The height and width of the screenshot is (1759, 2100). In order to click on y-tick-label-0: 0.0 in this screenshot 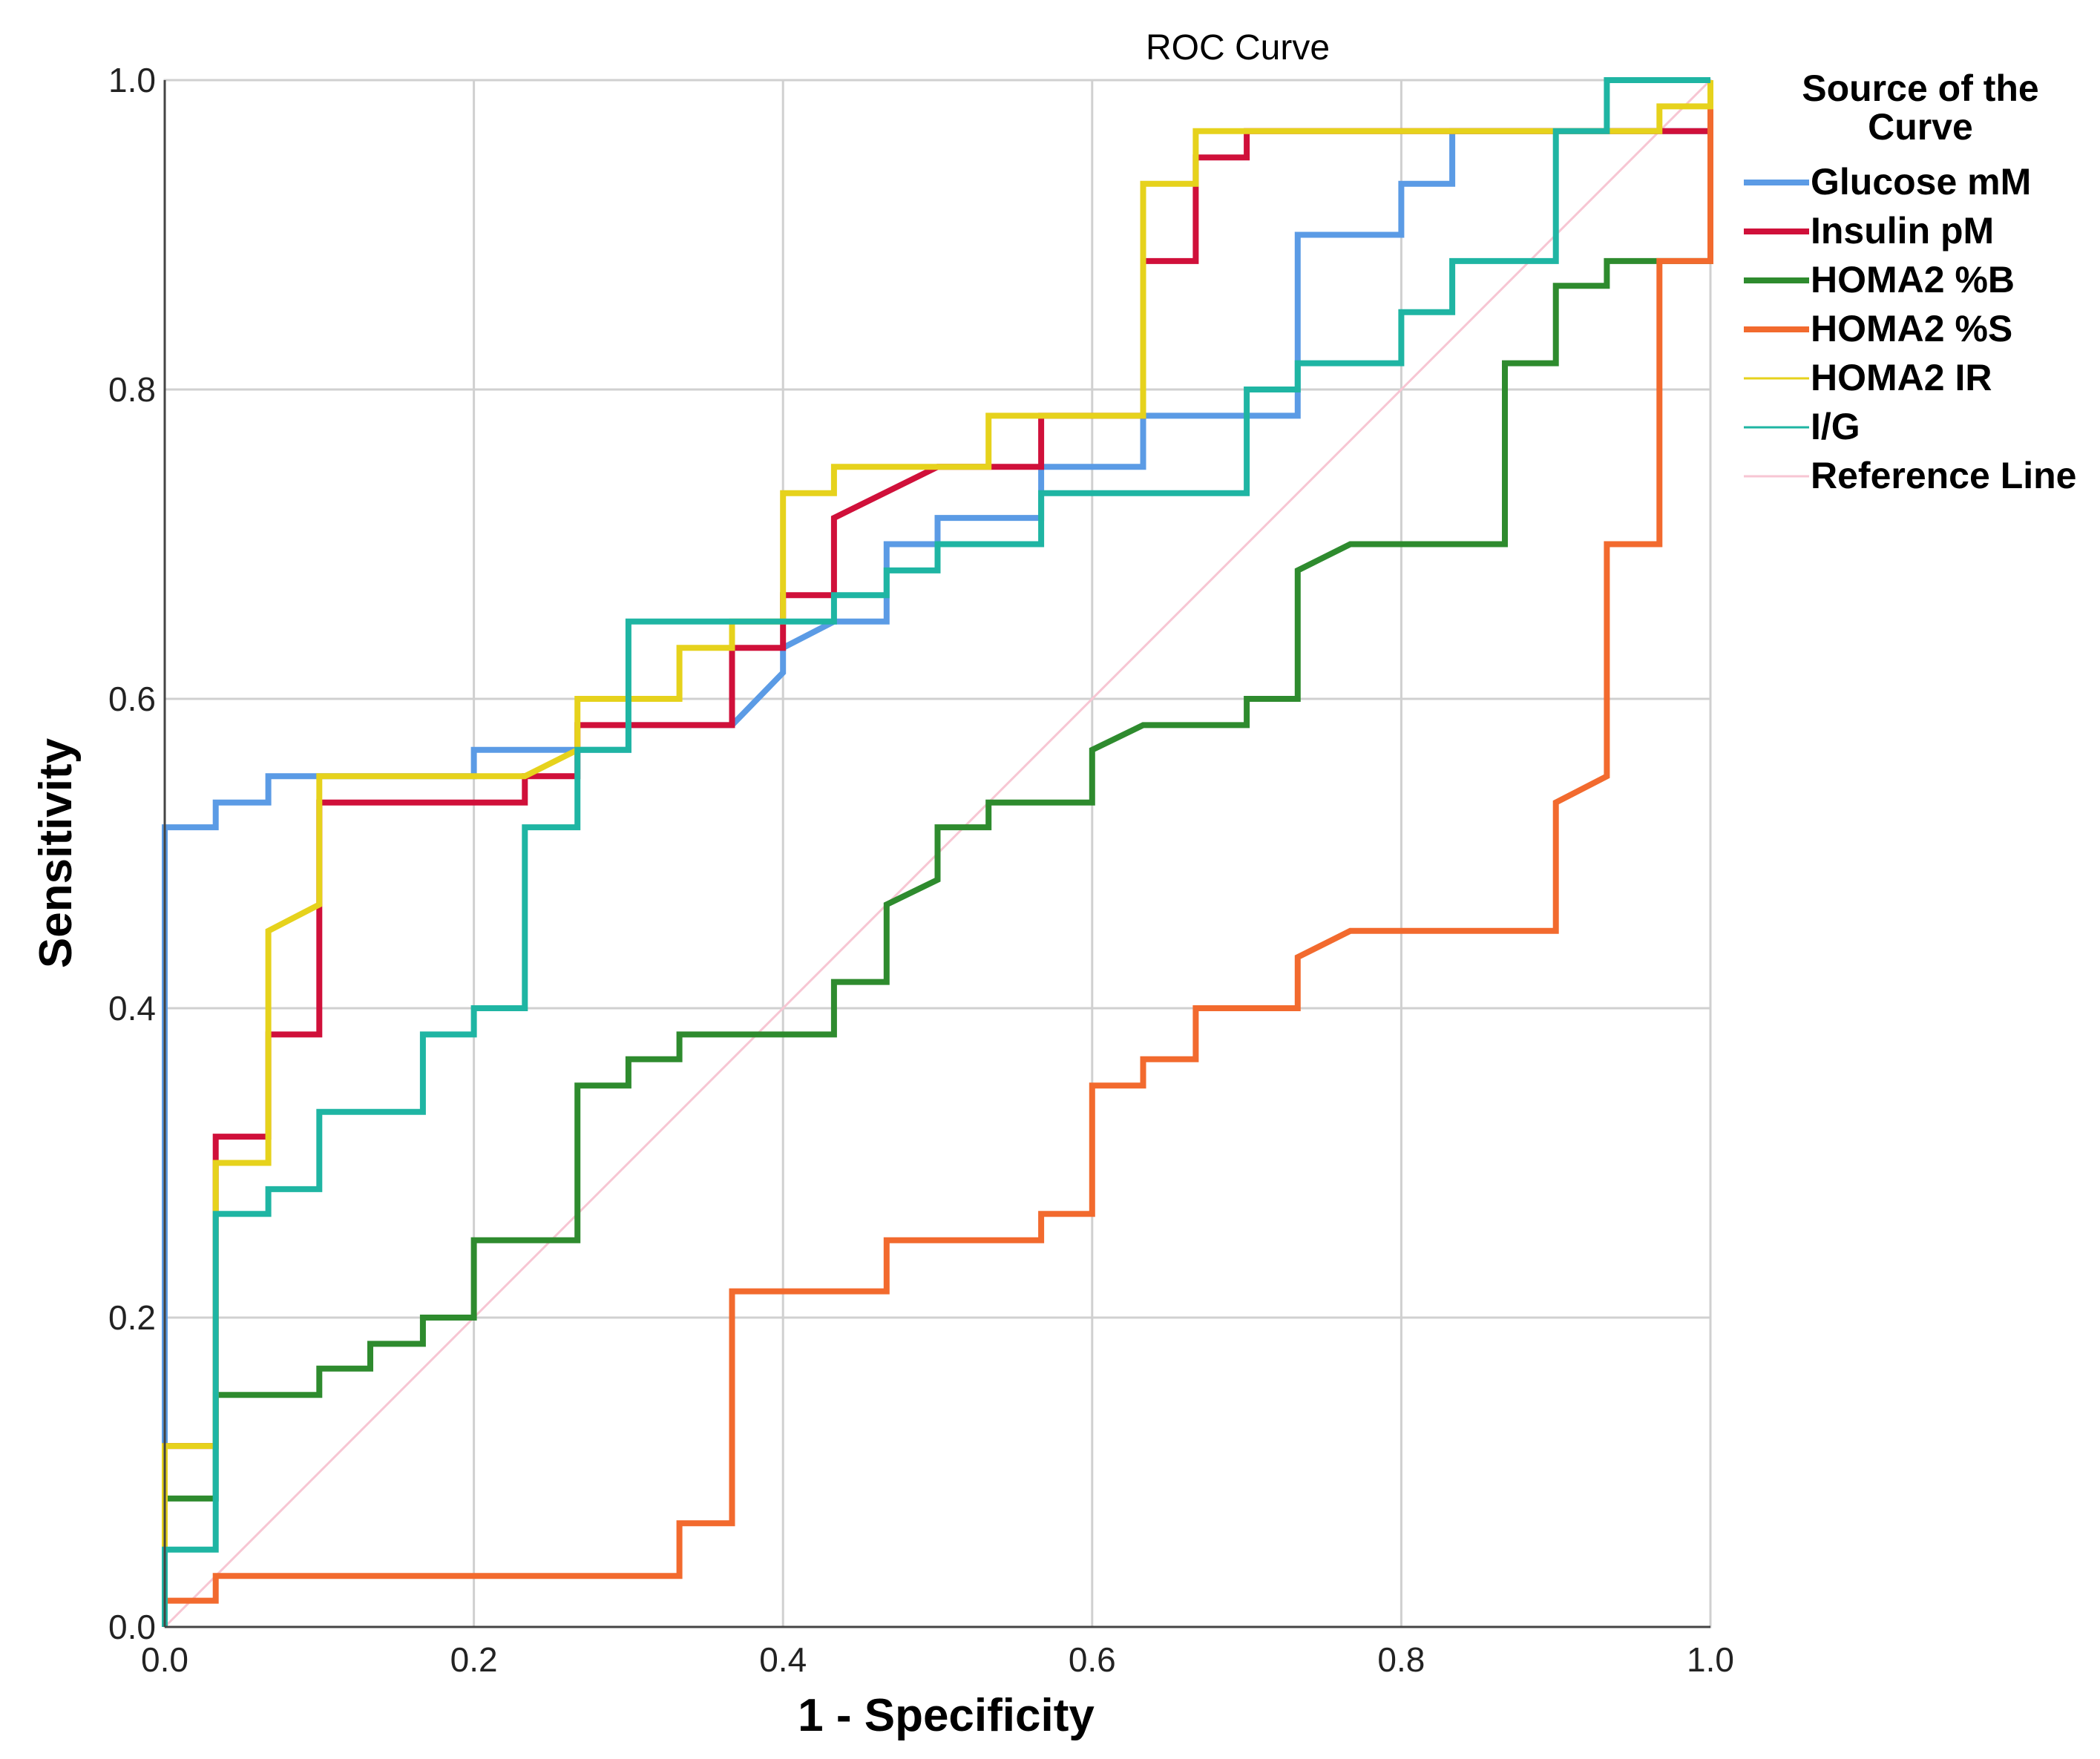, I will do `click(132, 1627)`.